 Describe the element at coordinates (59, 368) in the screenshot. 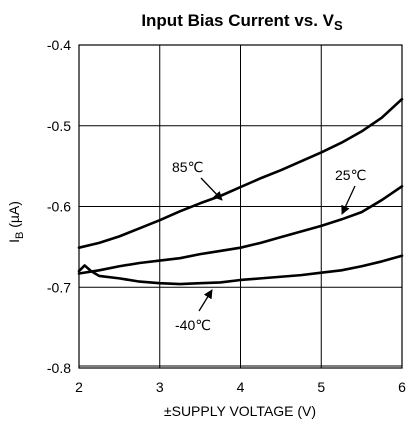

I see `y-tick-label: -0.8` at that location.